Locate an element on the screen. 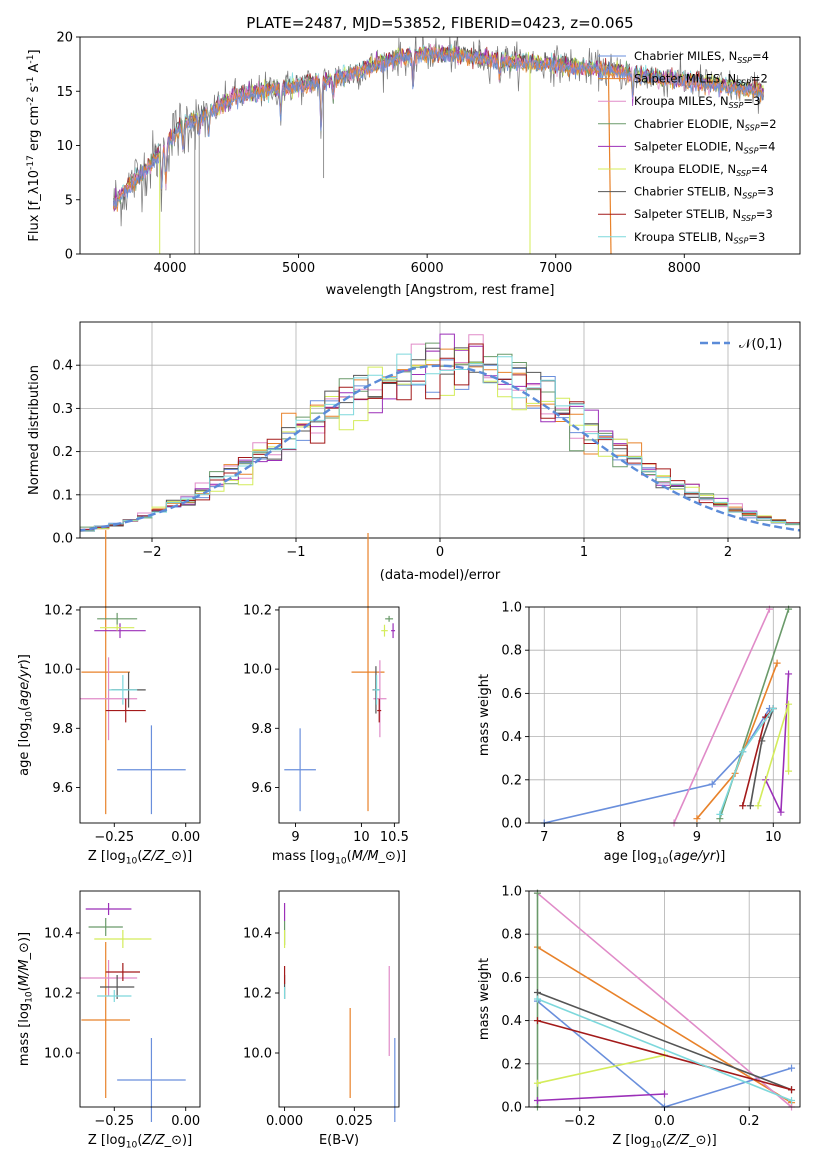 Image resolution: width=819 pixels, height=1170 pixels. legend-label-6: Kroupa ELODIE, NSSP=4 is located at coordinates (701, 170).